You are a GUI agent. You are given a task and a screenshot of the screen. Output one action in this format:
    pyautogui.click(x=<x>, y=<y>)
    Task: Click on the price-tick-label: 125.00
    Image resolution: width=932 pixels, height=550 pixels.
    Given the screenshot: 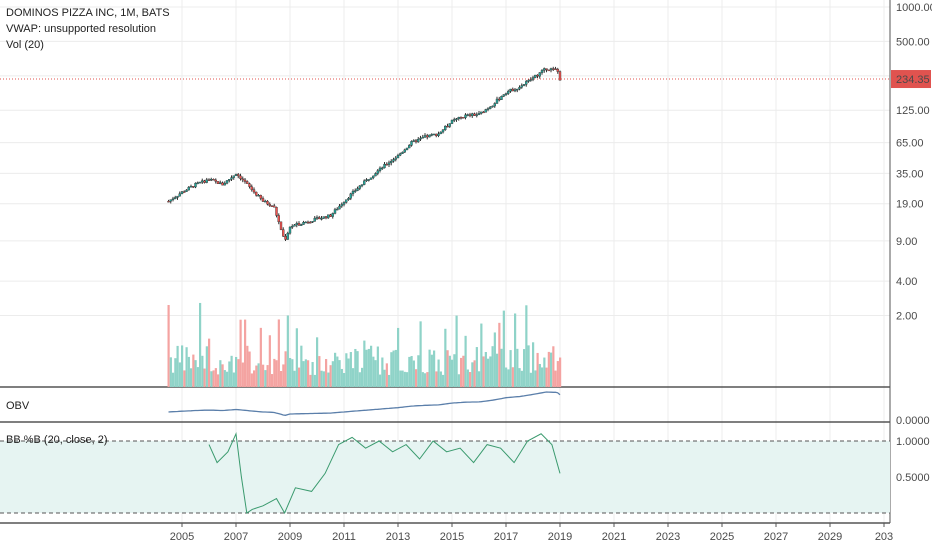 What is the action you would take?
    pyautogui.click(x=913, y=111)
    